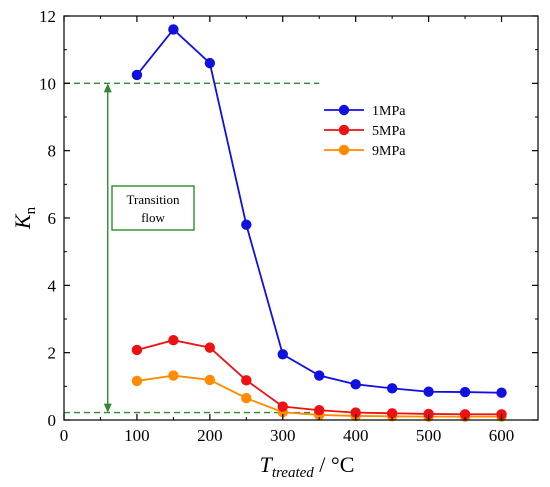 The width and height of the screenshot is (550, 487). I want to click on legend-marker-1MPa, so click(344, 110).